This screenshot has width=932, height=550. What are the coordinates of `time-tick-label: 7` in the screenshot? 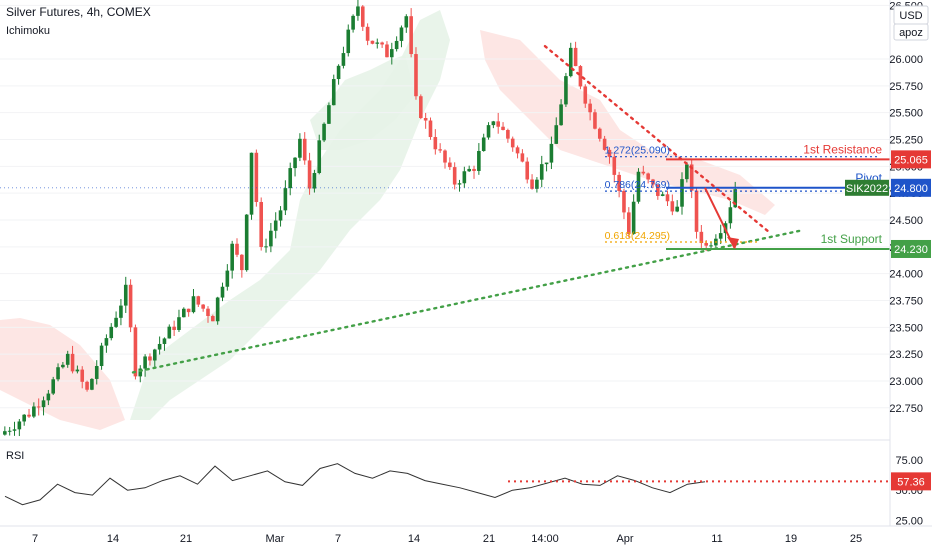 It's located at (338, 539).